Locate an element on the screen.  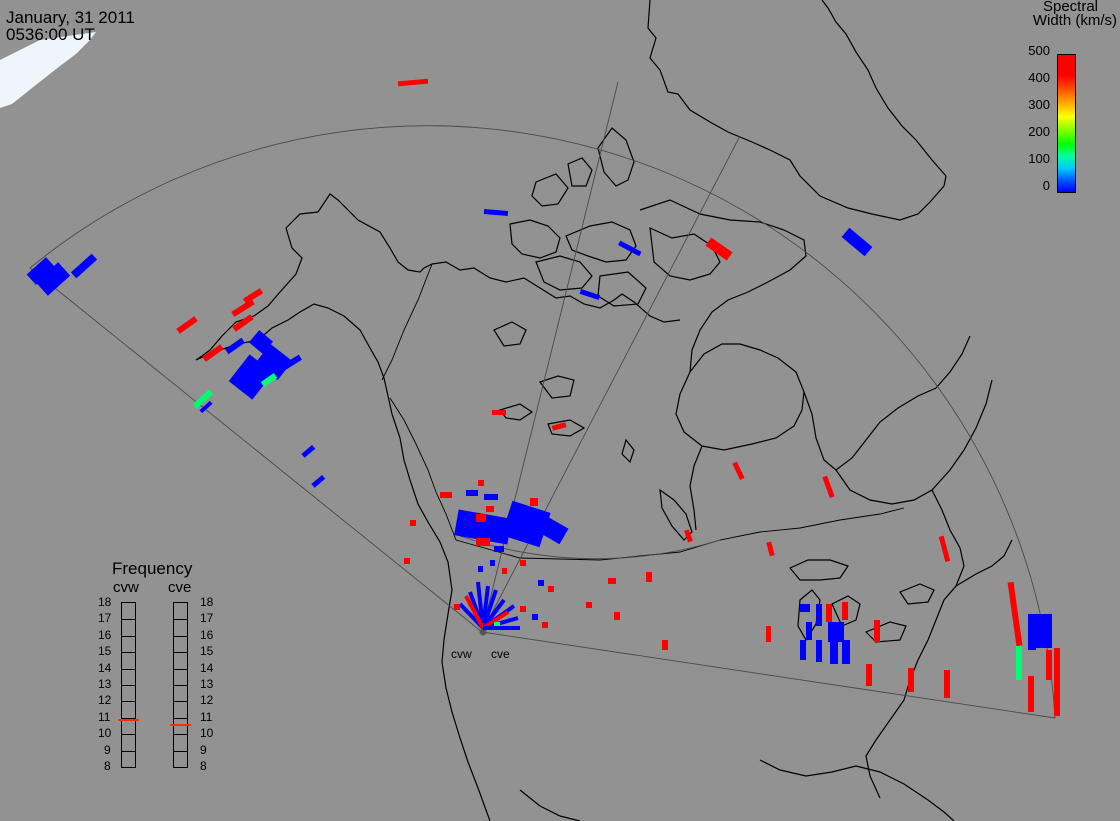
frequency-tick-label: 13 is located at coordinates (105, 684).